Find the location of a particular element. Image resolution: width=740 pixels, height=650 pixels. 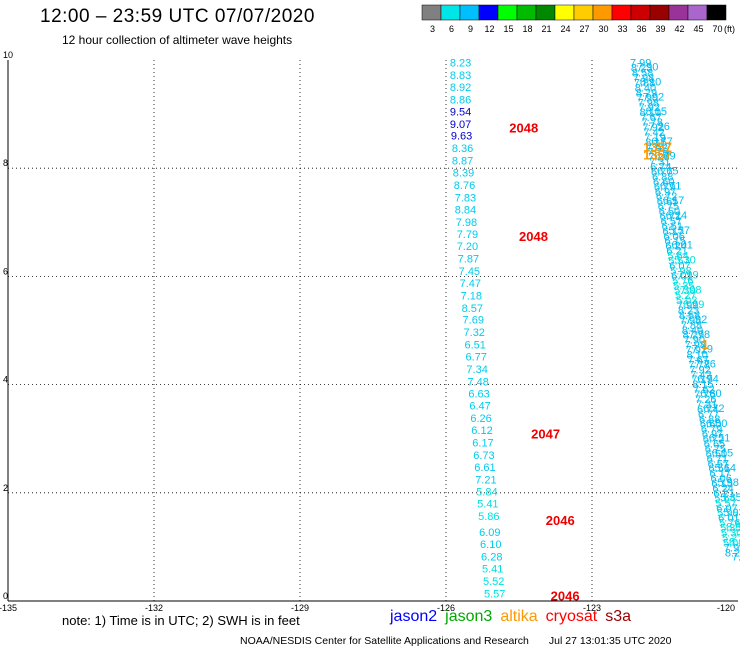

x-tick-label: -132 is located at coordinates (154, 608).